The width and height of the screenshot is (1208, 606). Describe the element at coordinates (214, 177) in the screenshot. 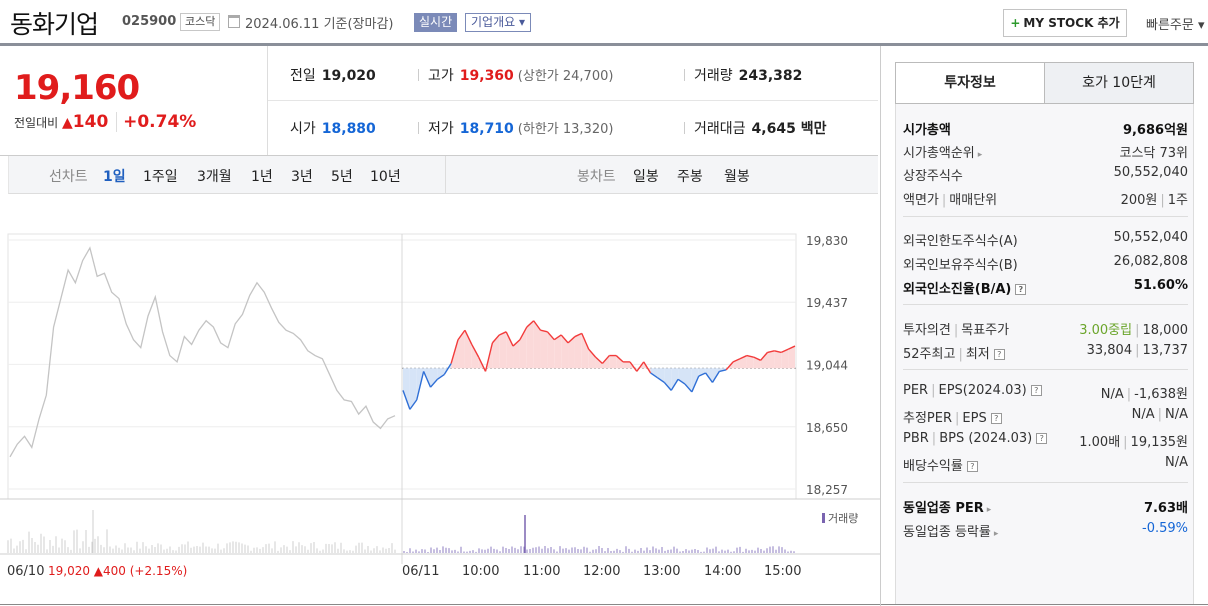

I see `tab-3m: 3개월` at that location.